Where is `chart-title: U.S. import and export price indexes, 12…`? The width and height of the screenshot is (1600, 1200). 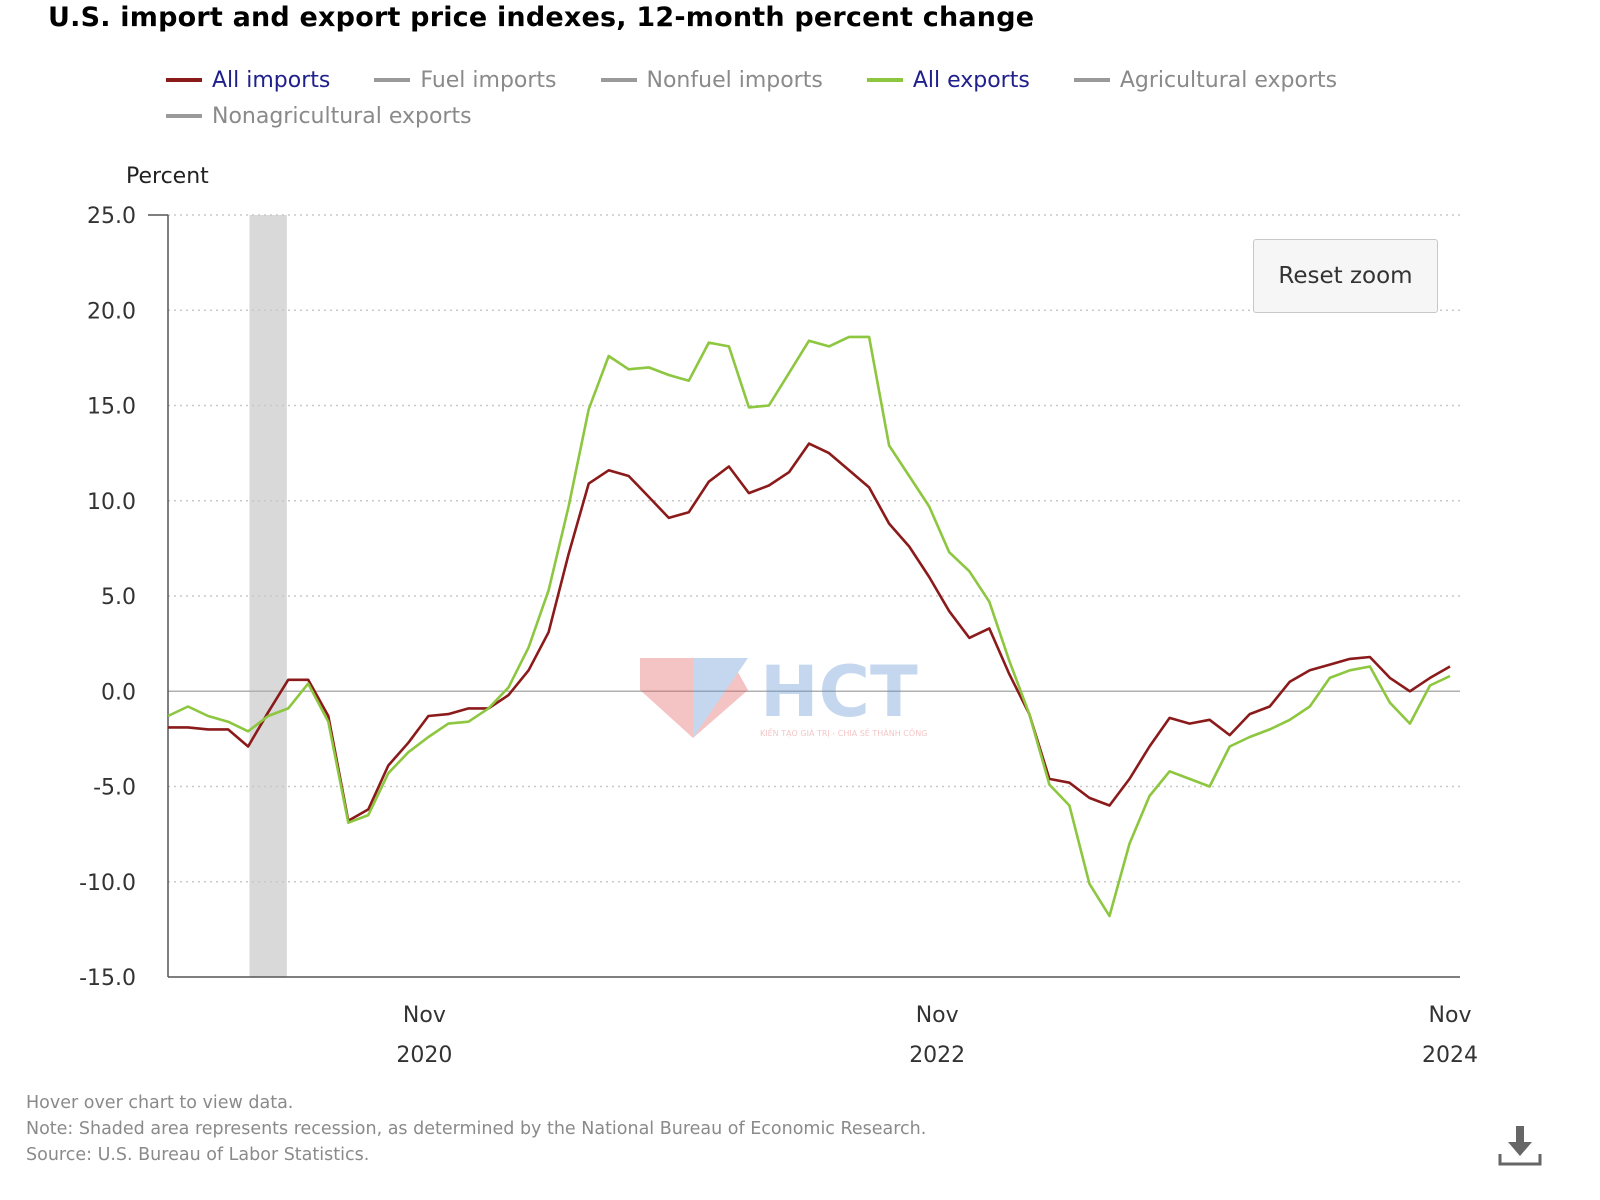 chart-title: U.S. import and export price indexes, 12… is located at coordinates (541, 17).